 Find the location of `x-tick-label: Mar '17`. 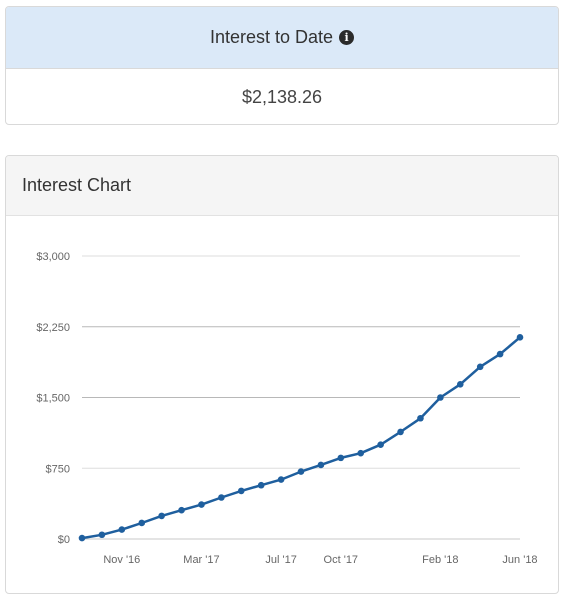

x-tick-label: Mar '17 is located at coordinates (201, 560).